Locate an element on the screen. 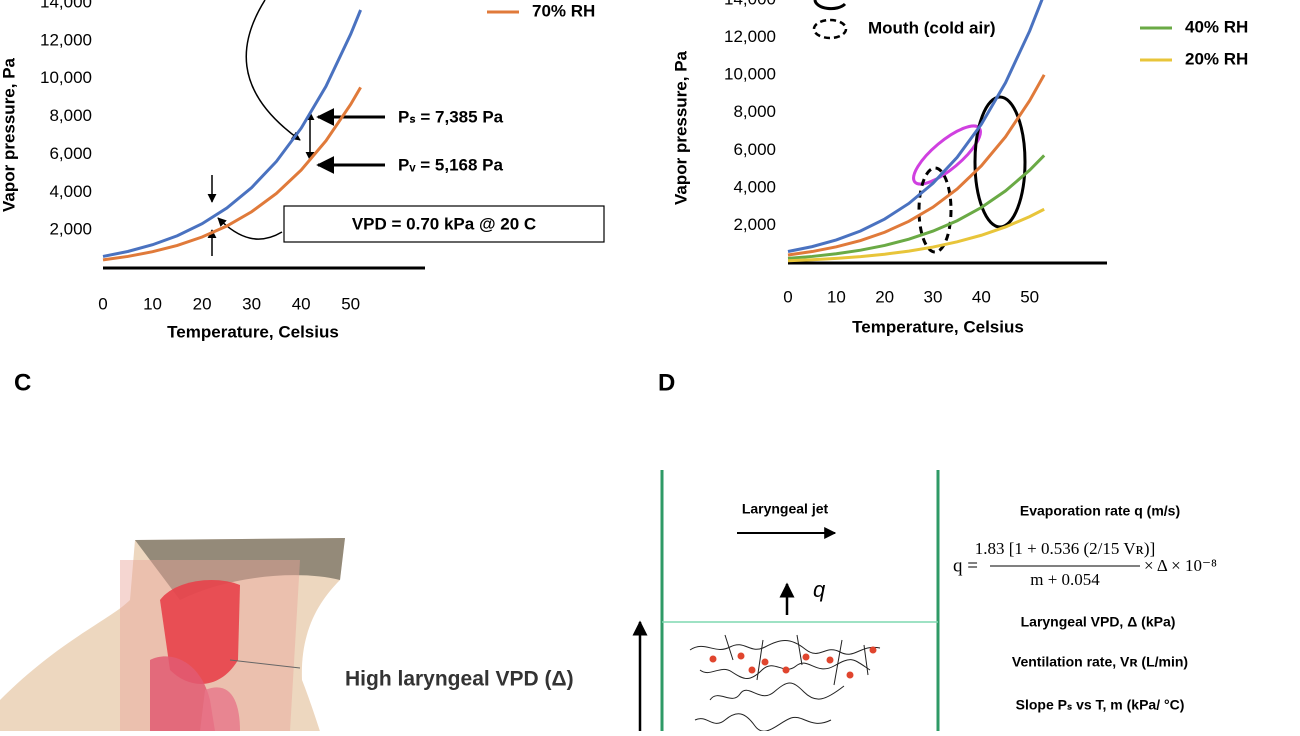  jet-label: Laryngeal jet is located at coordinates (785, 509).